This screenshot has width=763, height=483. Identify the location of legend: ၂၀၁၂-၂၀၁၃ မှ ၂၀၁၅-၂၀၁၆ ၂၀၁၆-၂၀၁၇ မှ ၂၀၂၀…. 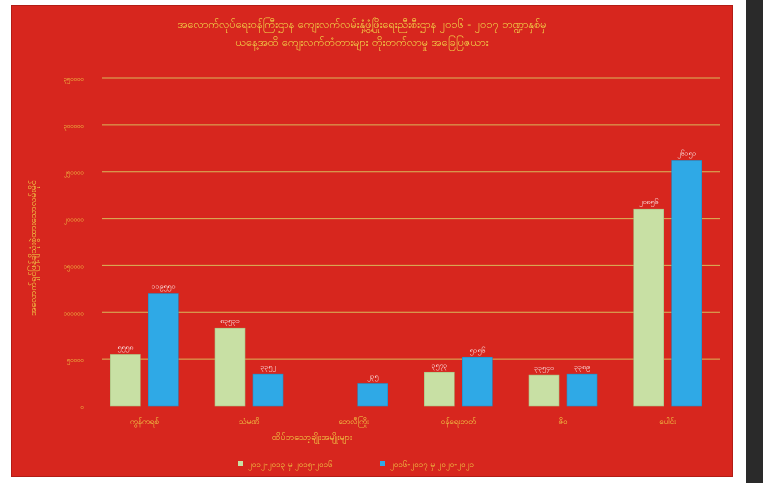
(356, 465).